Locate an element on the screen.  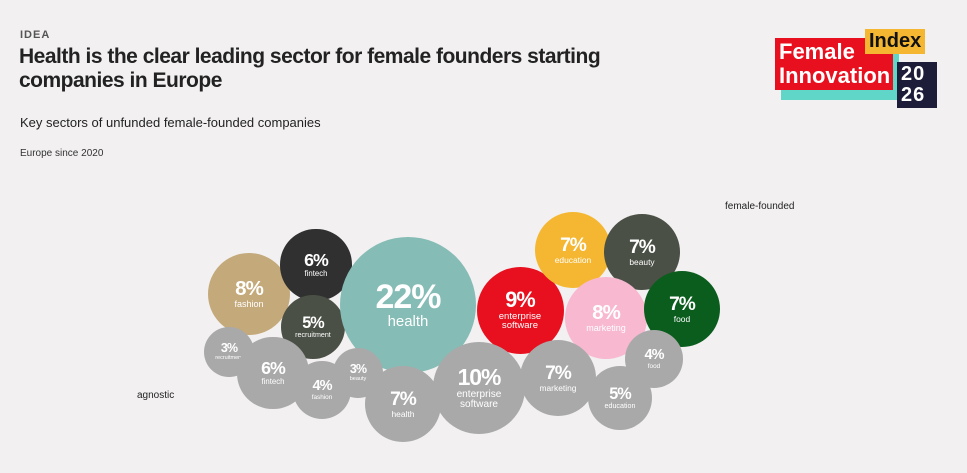
value-label: 9% is located at coordinates (520, 300).